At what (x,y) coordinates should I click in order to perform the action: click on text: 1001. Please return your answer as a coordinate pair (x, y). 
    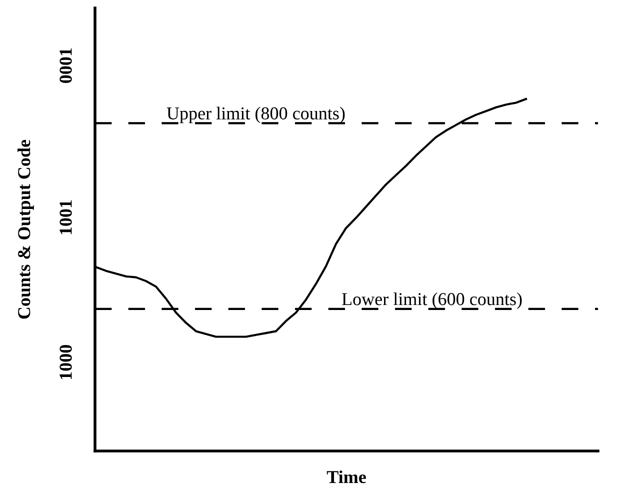
    Looking at the image, I should click on (66, 217).